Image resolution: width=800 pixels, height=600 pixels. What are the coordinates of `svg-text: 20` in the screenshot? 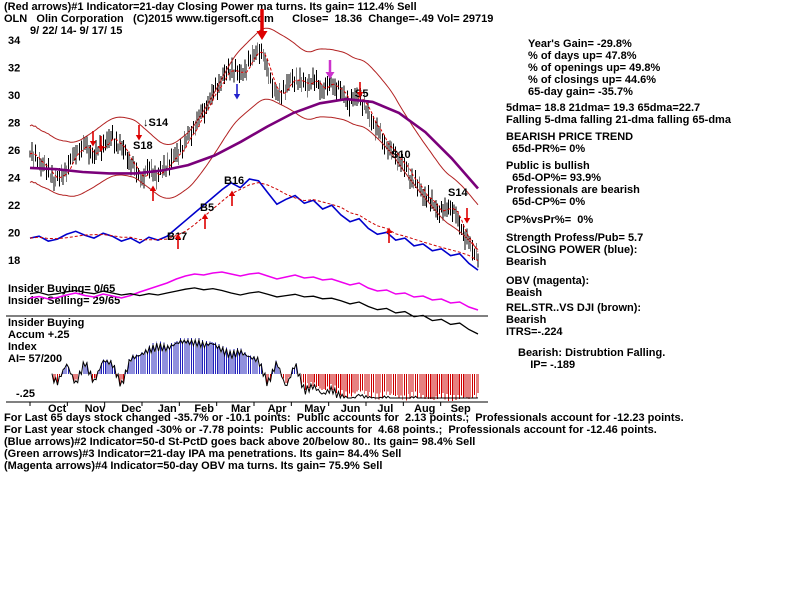 It's located at (14, 234).